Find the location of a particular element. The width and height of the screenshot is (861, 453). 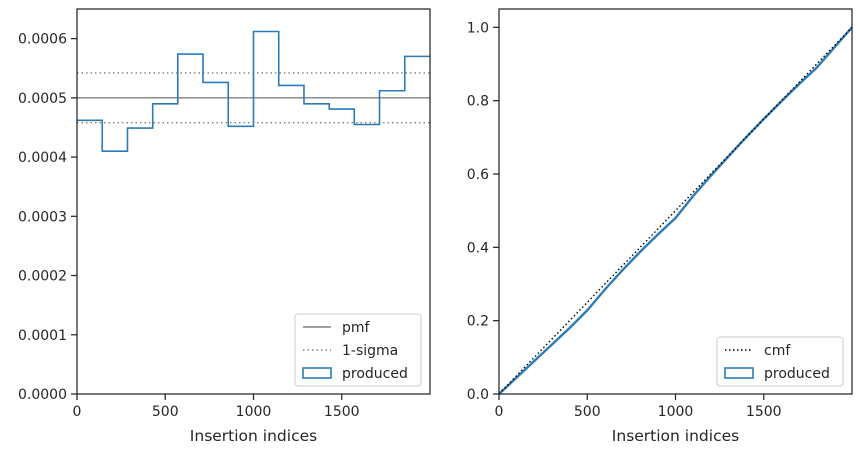

right-x-tick-label: 500 is located at coordinates (587, 412).